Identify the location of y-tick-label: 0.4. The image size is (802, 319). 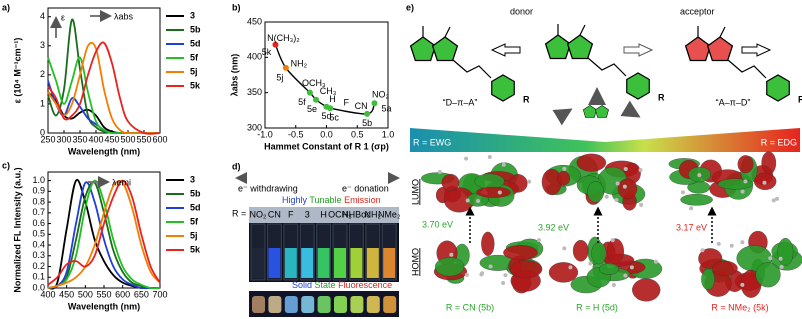
(38, 244).